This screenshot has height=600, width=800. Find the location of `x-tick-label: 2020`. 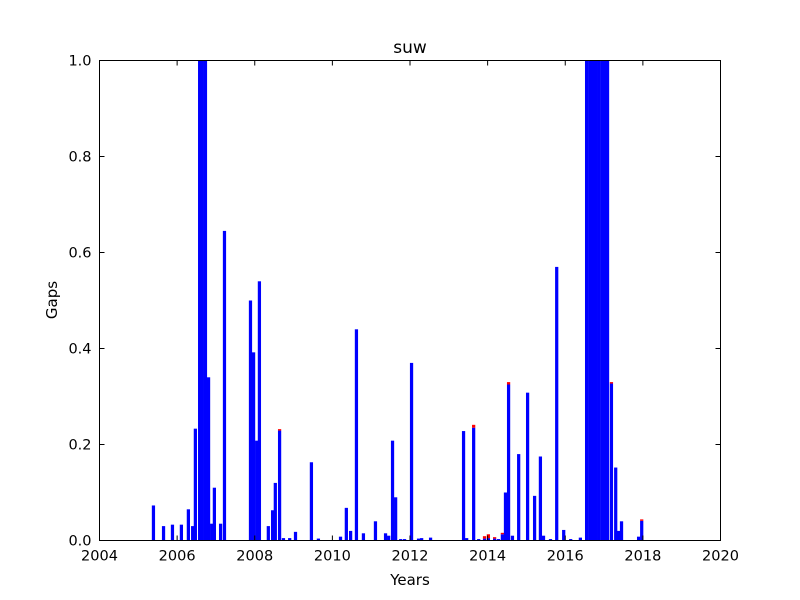

x-tick-label: 2020 is located at coordinates (720, 557).